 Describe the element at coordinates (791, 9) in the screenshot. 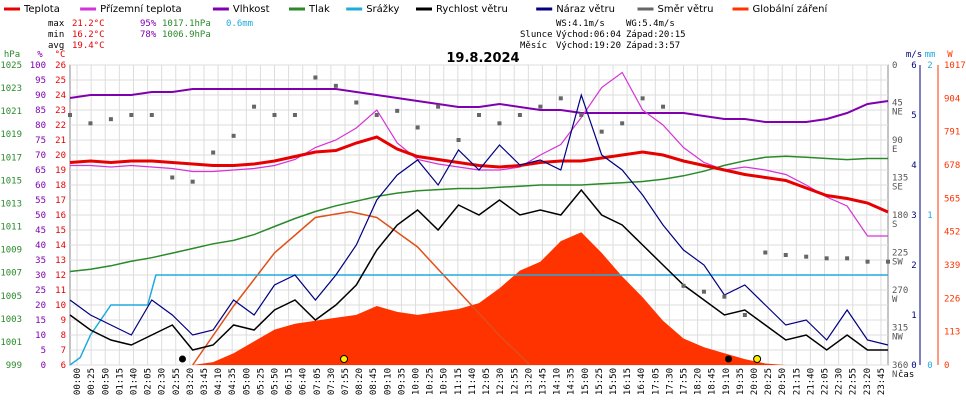

I see `legend-label-8: Globální záření` at that location.